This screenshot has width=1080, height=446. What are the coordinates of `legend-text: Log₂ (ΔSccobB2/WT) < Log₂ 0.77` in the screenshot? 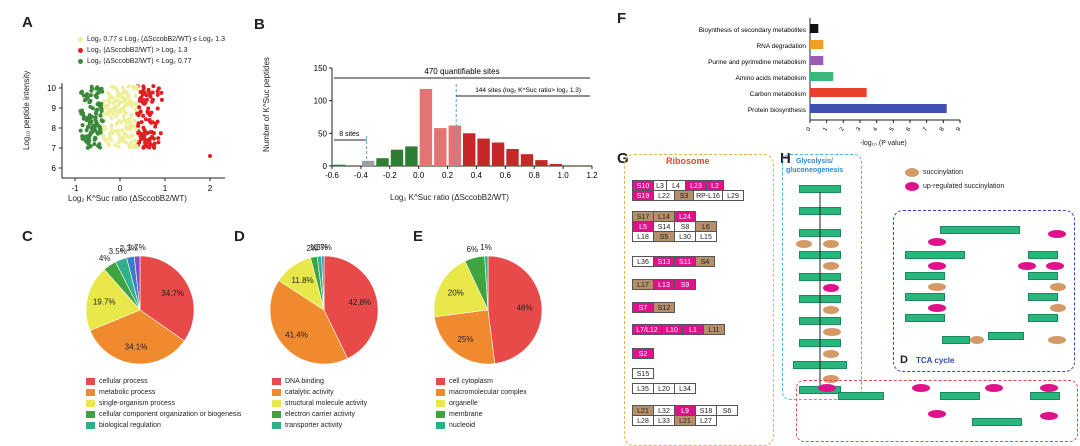 It's located at (139, 61).